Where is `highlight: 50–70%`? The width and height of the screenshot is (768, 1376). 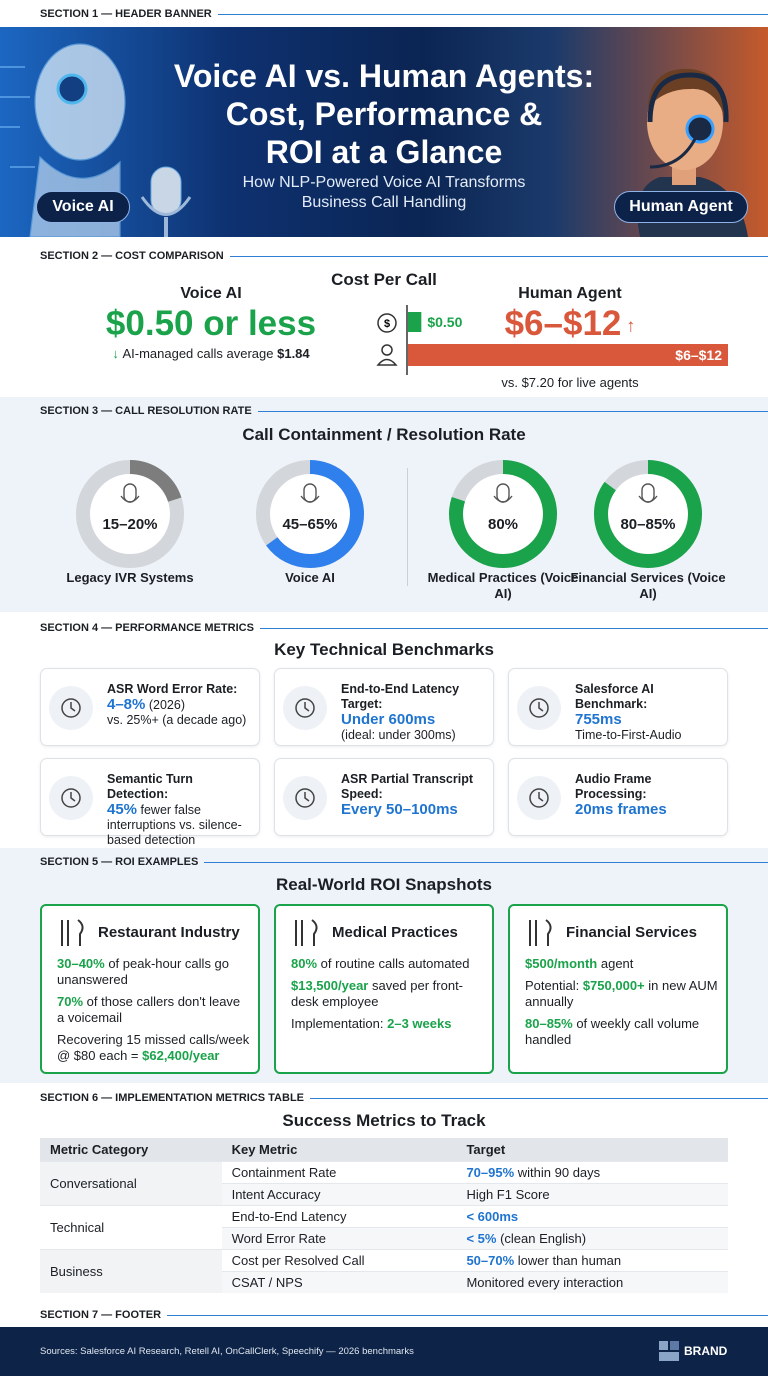 highlight: 50–70% is located at coordinates (490, 1260).